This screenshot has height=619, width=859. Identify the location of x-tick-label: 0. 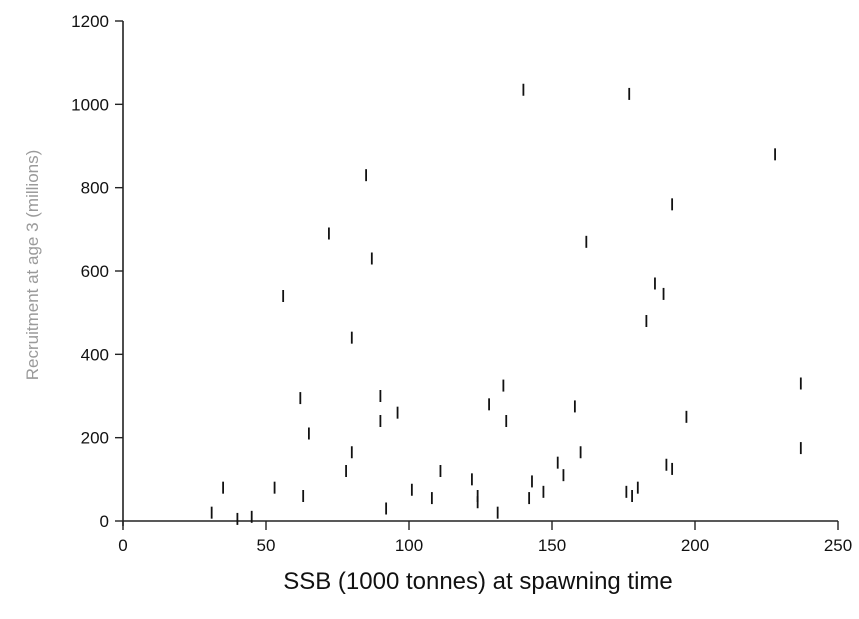
(122, 545).